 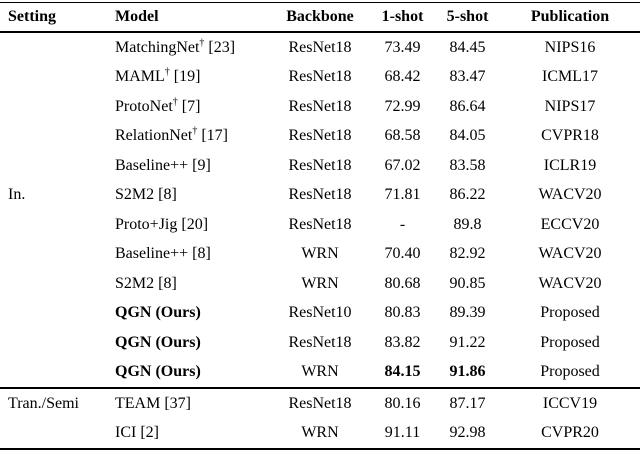 I want to click on publication-cell: CVPR18, so click(x=570, y=136).